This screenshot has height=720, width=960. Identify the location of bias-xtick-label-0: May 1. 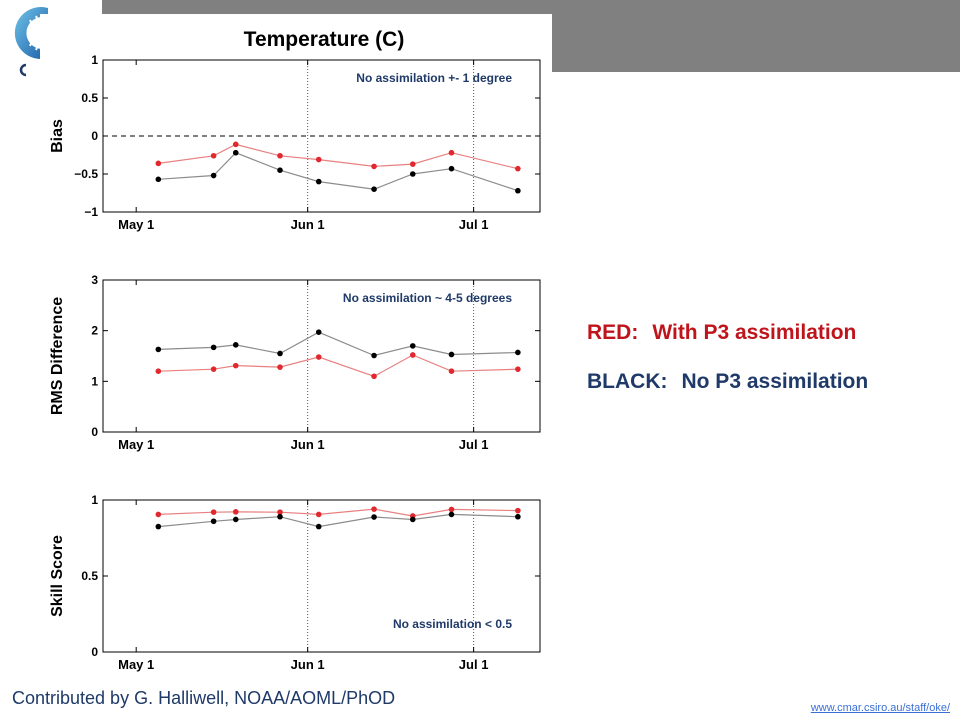
(136, 224).